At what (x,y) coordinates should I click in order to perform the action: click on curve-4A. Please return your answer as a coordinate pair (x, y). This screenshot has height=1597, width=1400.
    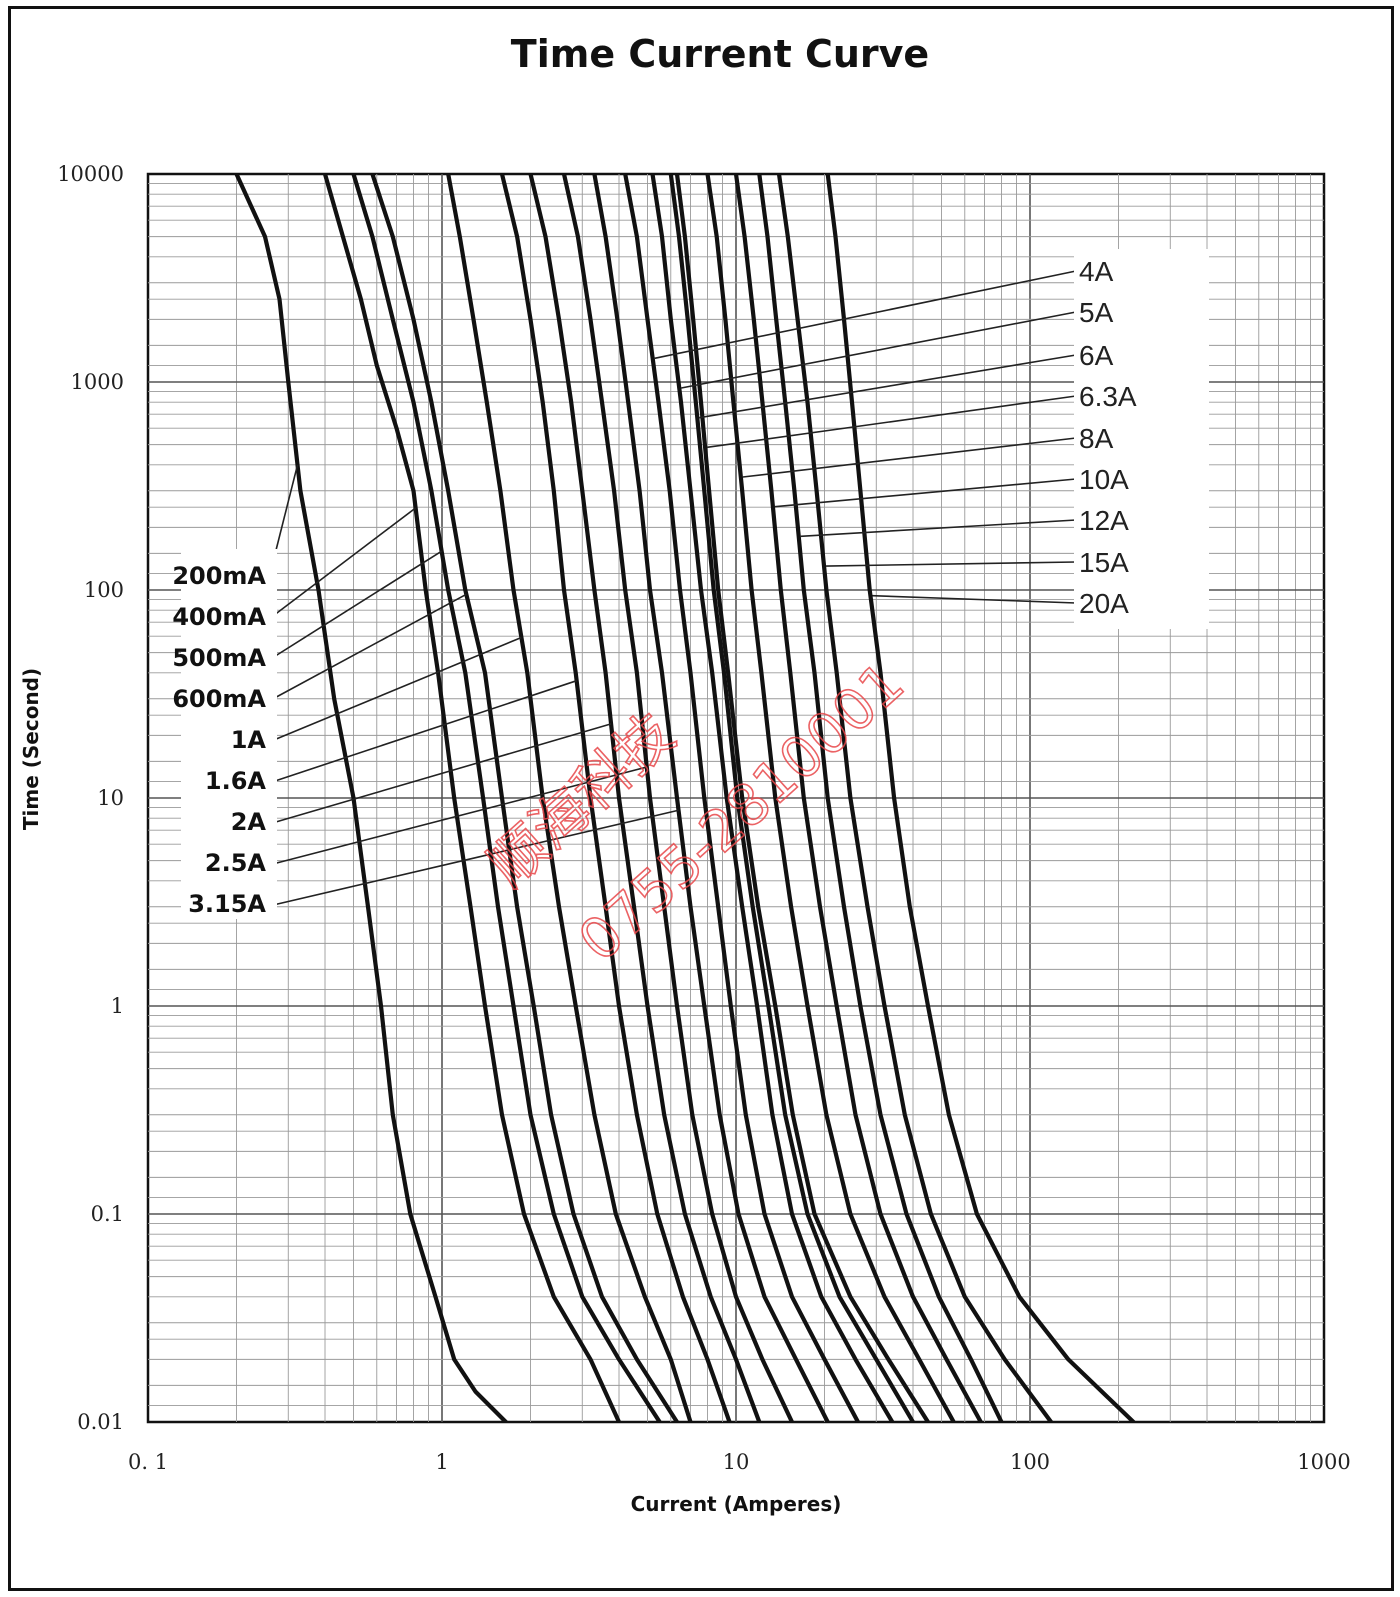
    Looking at the image, I should click on (742, 798).